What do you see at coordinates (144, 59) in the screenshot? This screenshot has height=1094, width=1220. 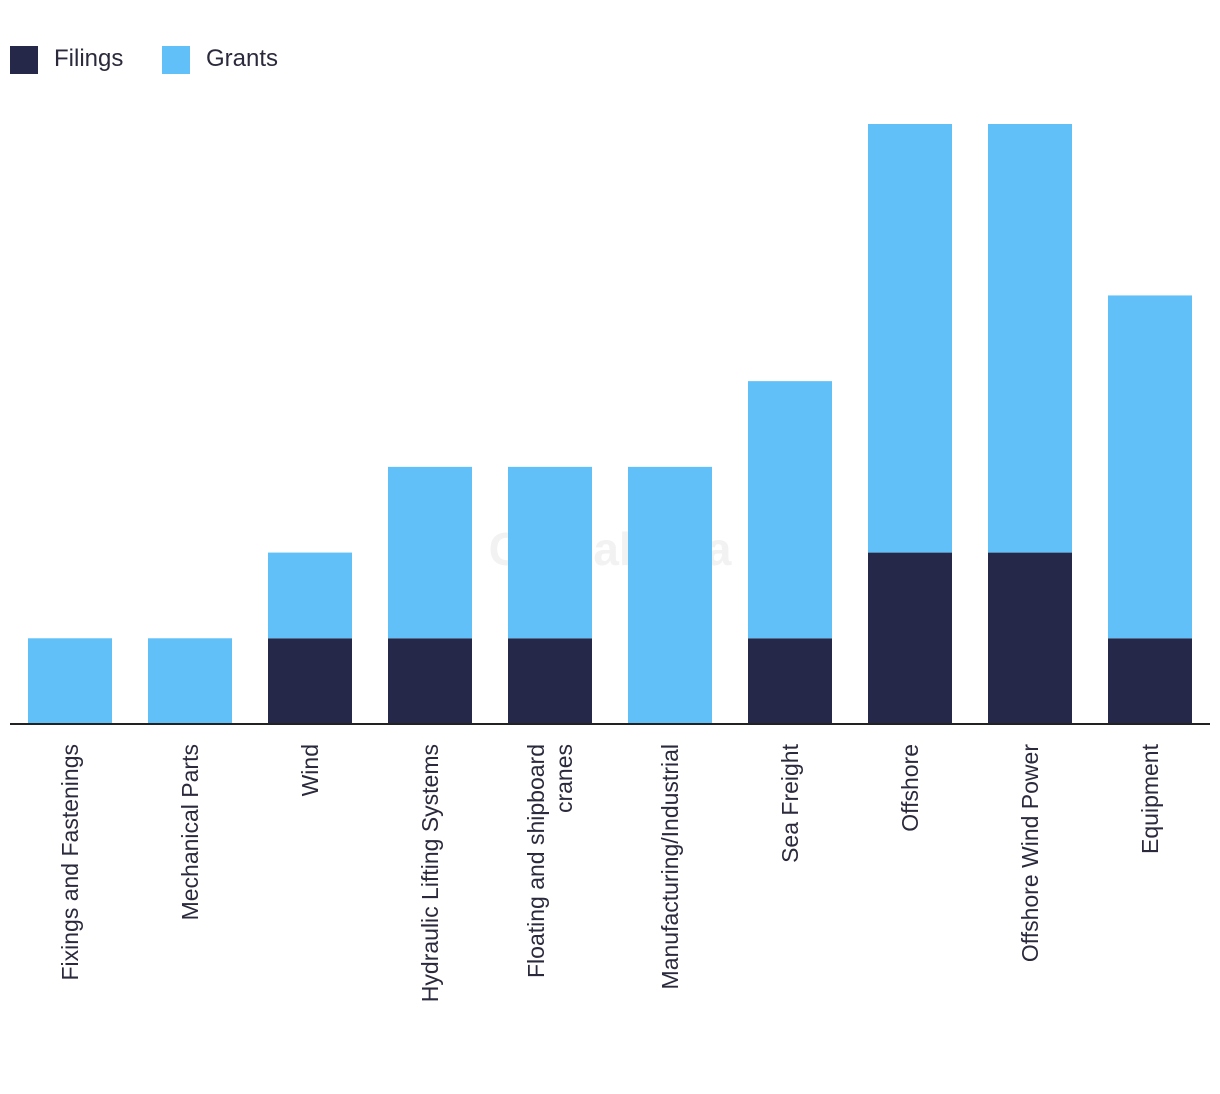 I see `legend: Filings Grants` at bounding box center [144, 59].